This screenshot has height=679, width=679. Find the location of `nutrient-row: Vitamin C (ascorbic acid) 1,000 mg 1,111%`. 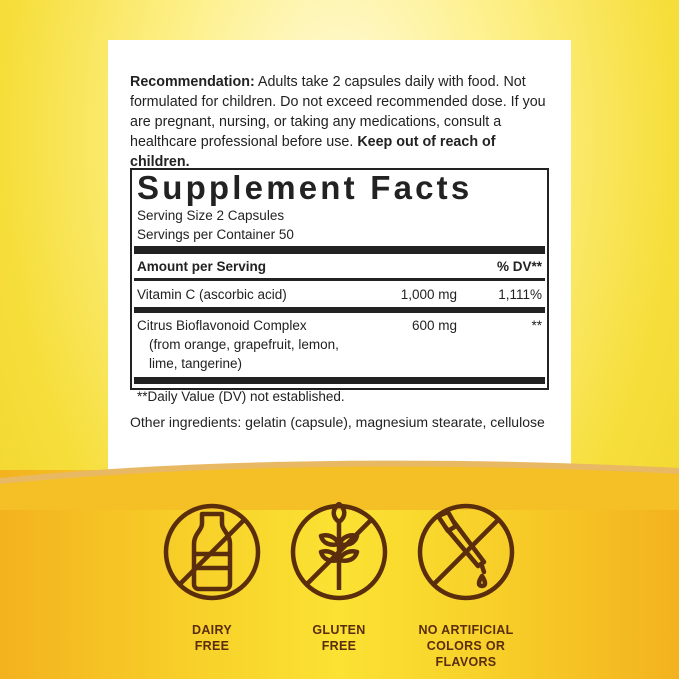

nutrient-row: Vitamin C (ascorbic acid) 1,000 mg 1,111% is located at coordinates (339, 294).